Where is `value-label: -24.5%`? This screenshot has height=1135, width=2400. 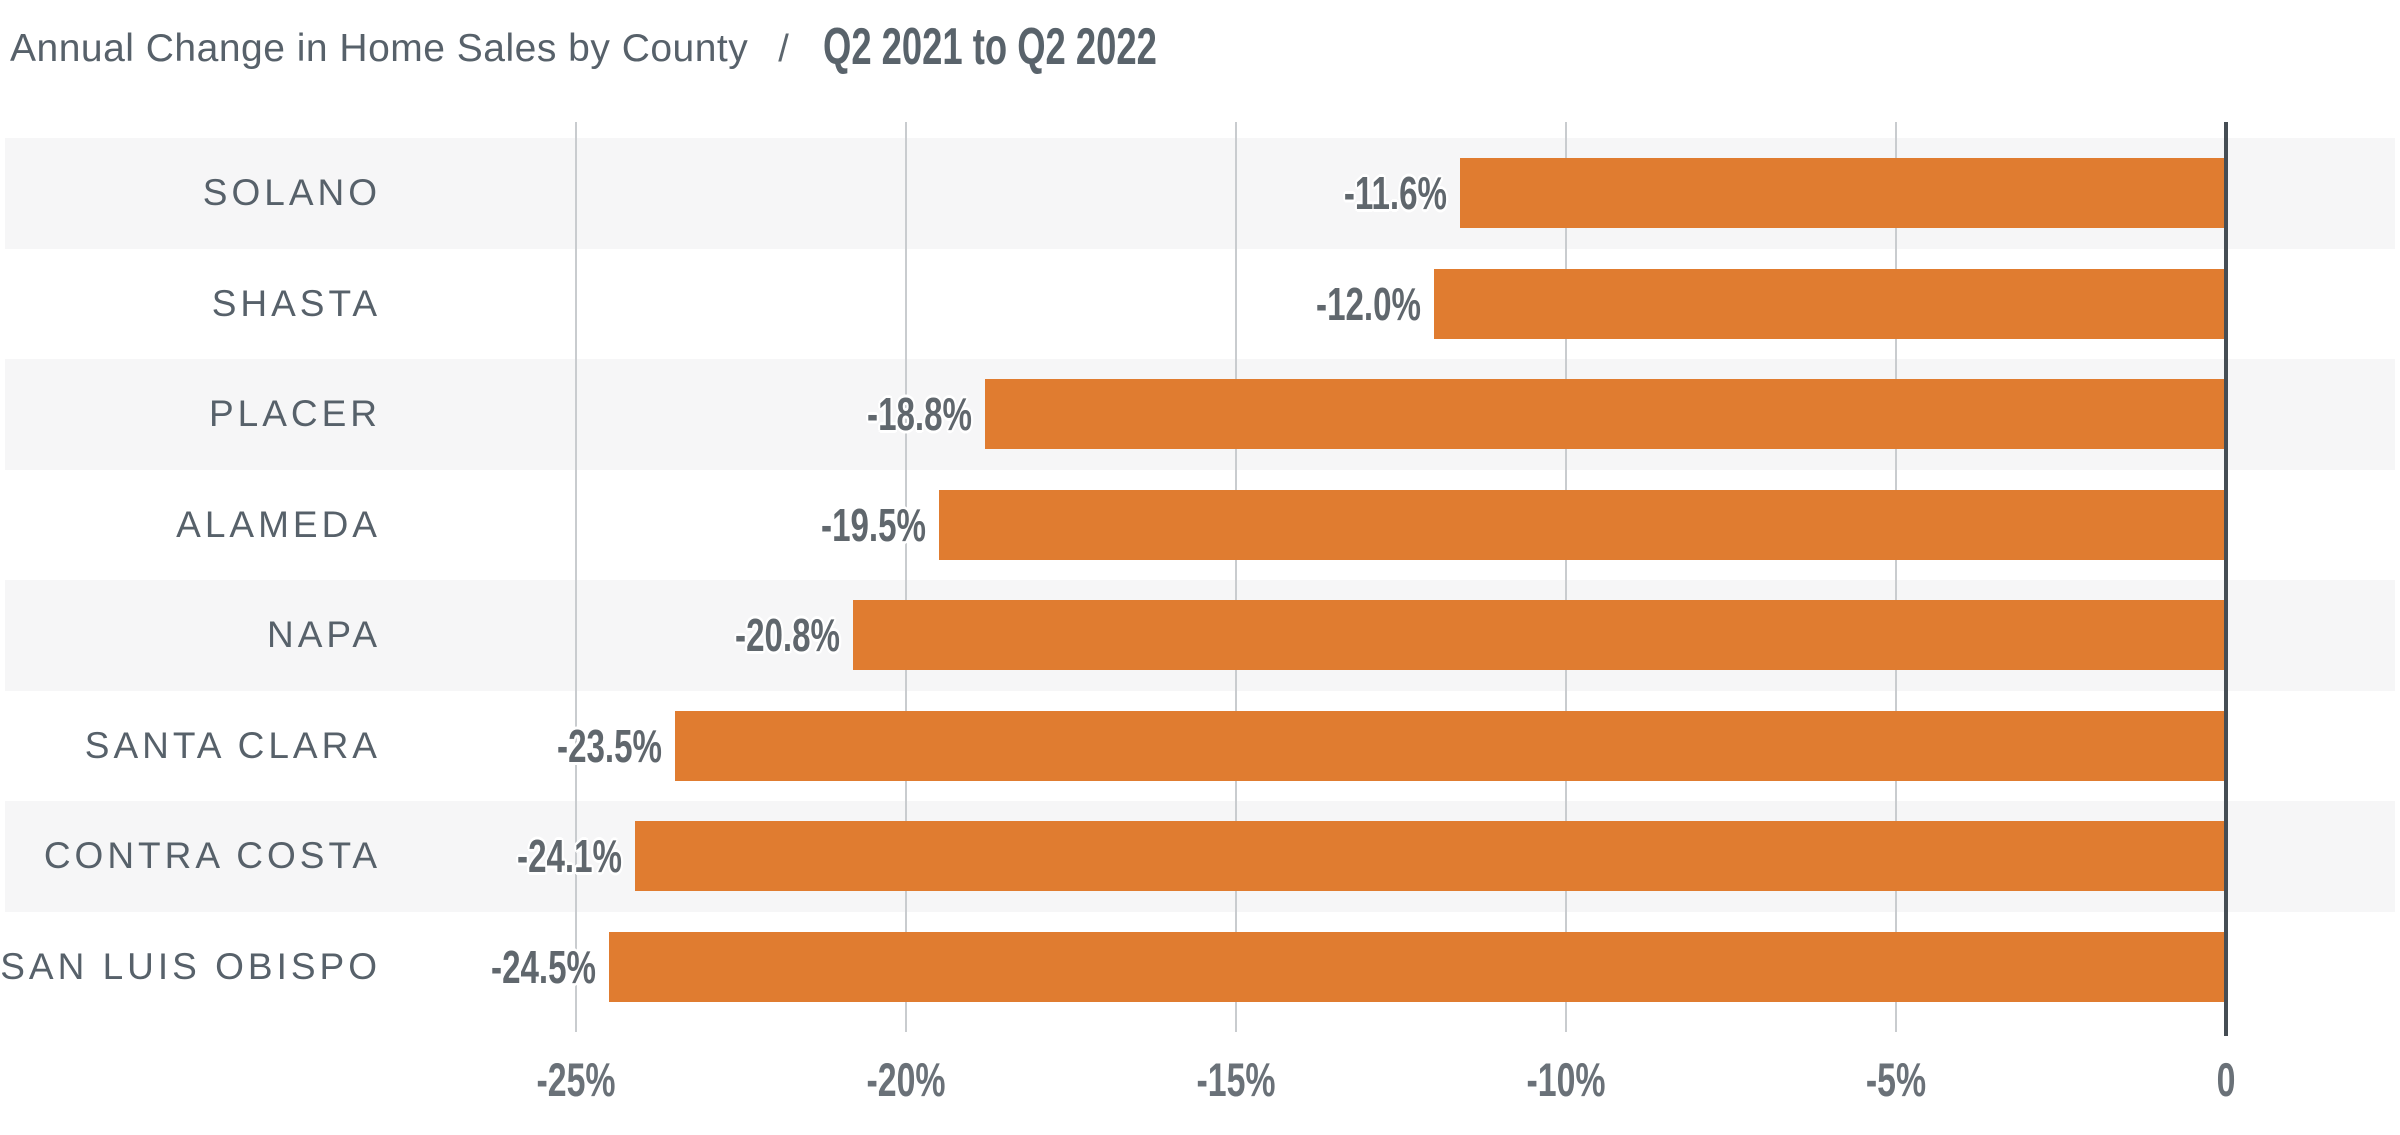 value-label: -24.5% is located at coordinates (543, 966).